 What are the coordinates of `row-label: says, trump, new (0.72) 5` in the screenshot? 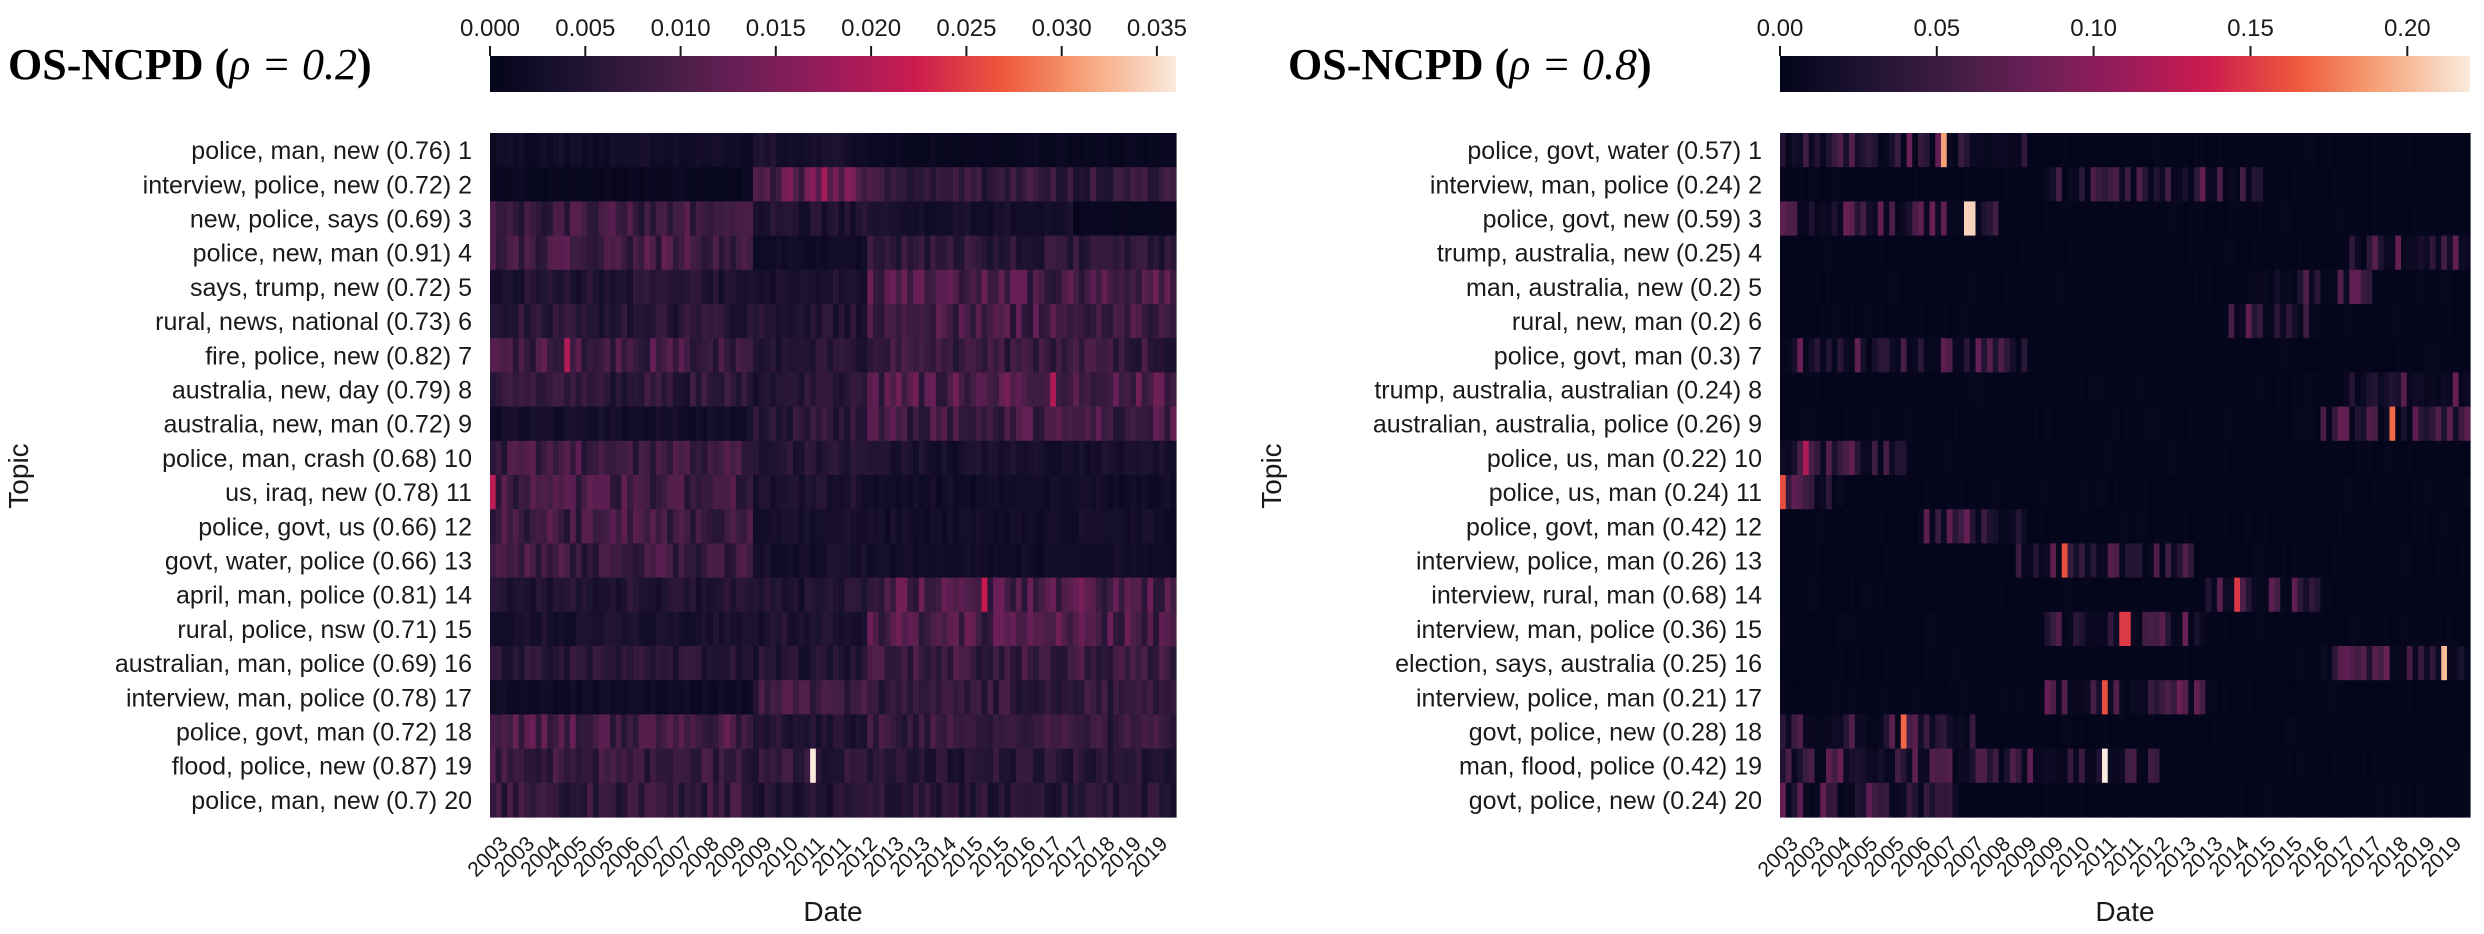 It's located at (331, 288).